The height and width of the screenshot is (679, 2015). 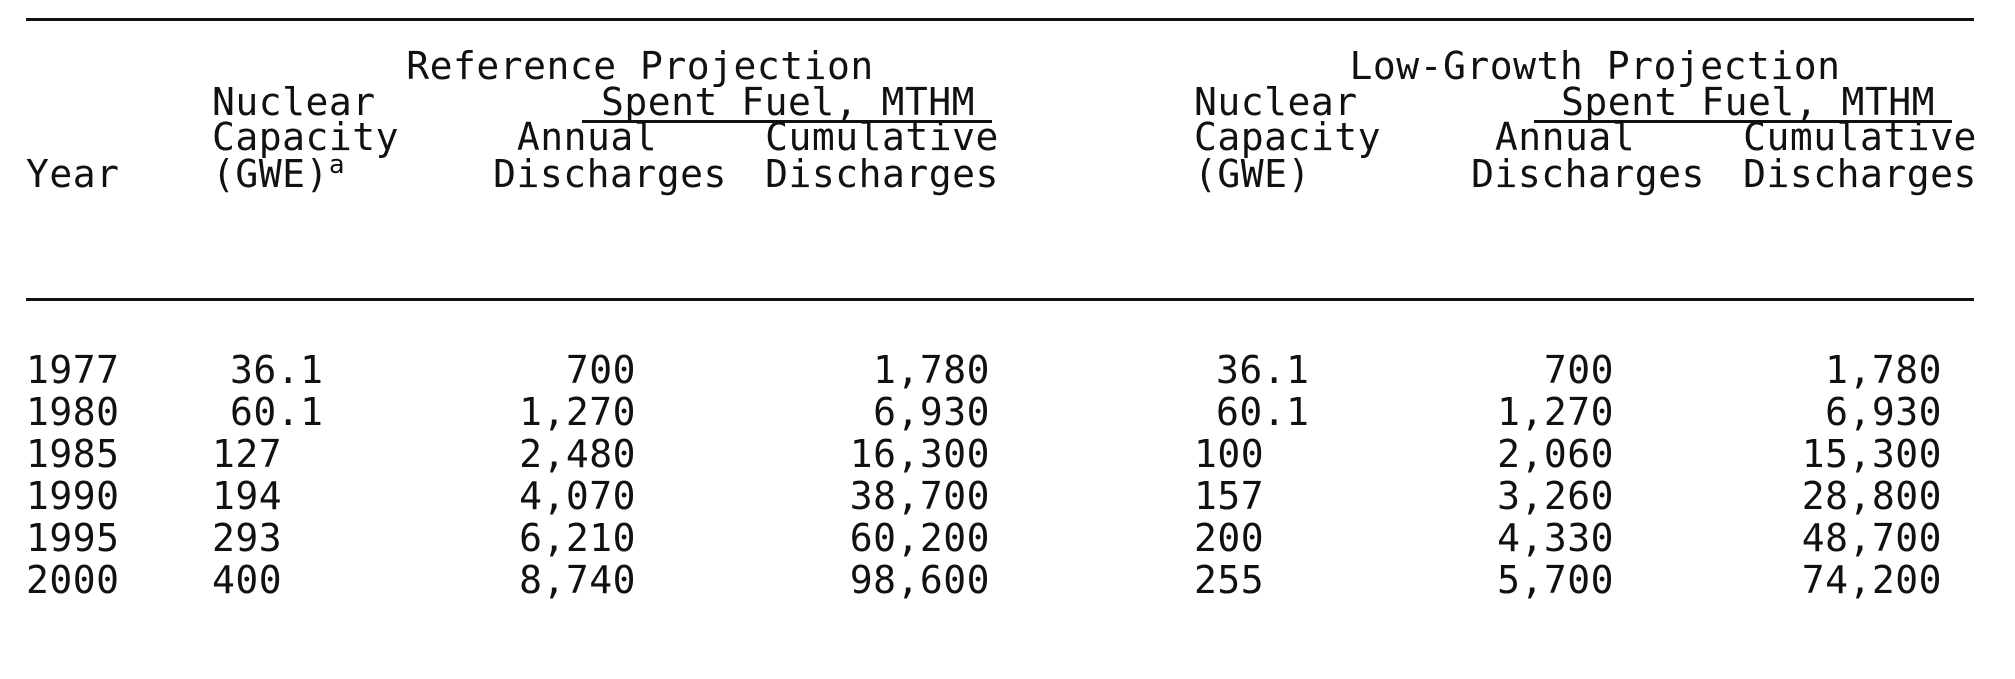 I want to click on low-capacity-label: Capacity, so click(x=1288, y=137).